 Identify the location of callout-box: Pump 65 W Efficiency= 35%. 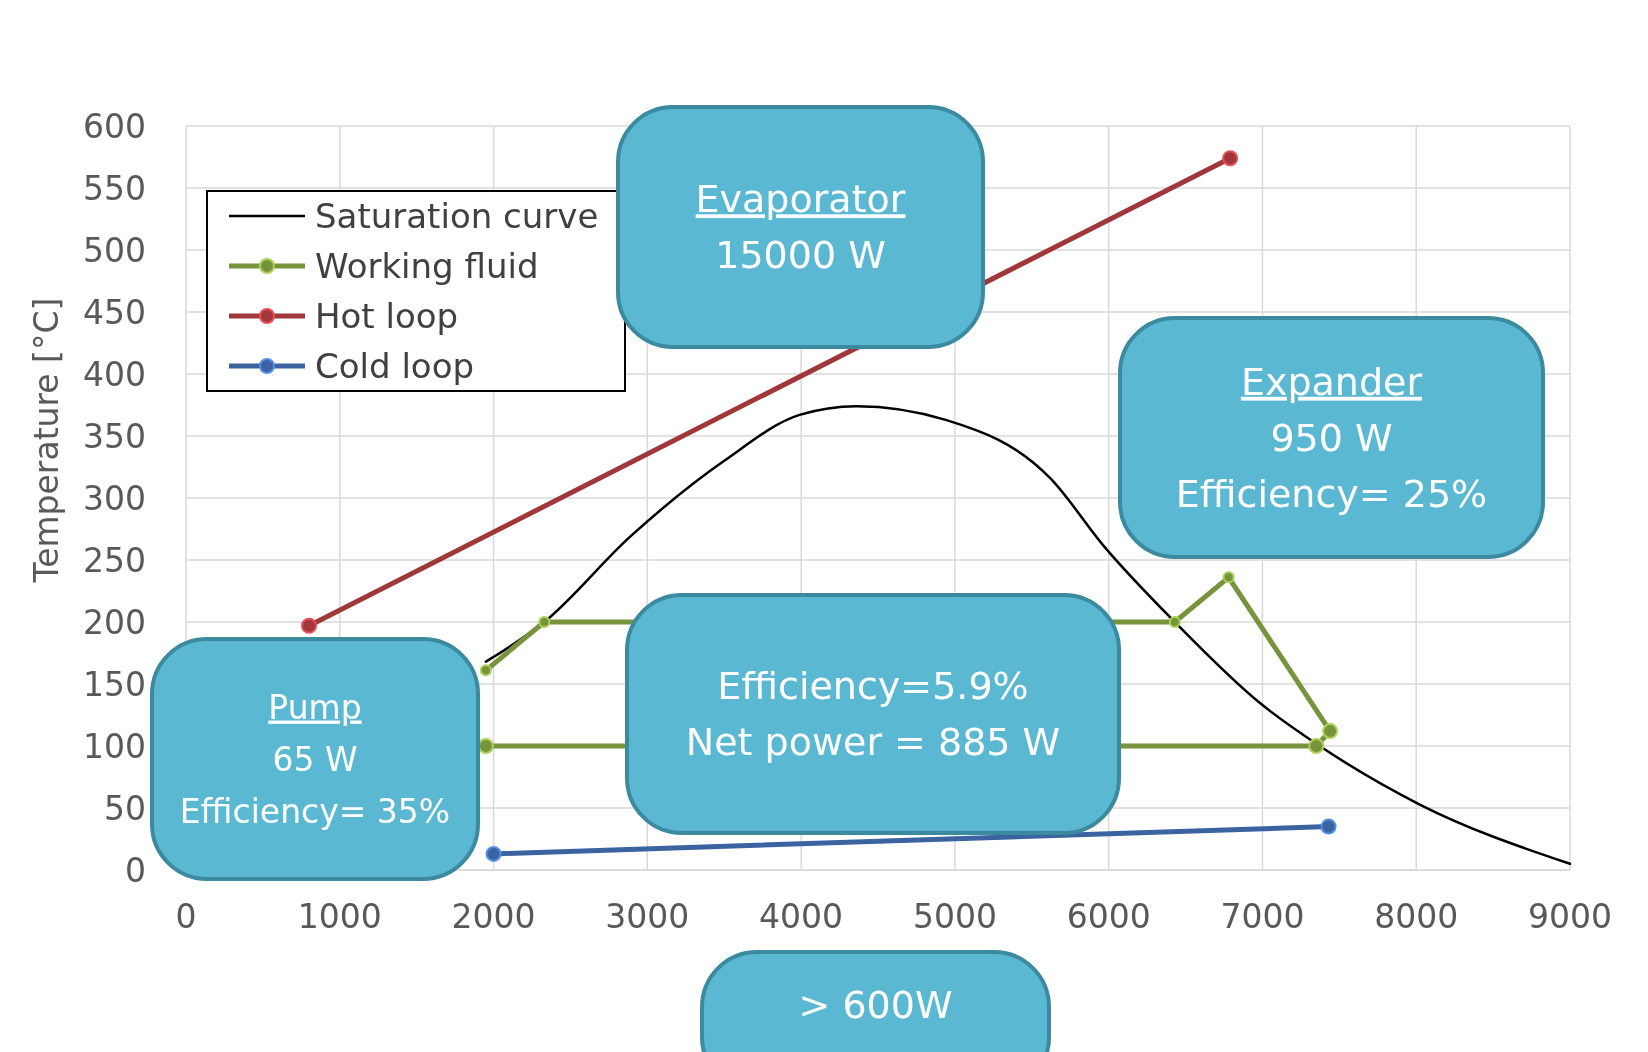
(315, 759).